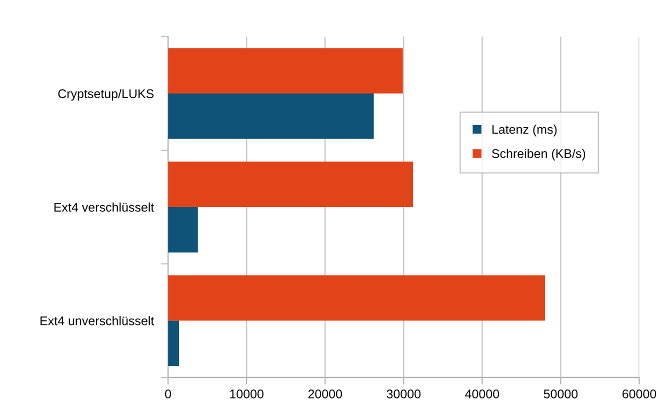  Describe the element at coordinates (104, 207) in the screenshot. I see `y-tick-label: Ext4 verschlüsselt` at that location.